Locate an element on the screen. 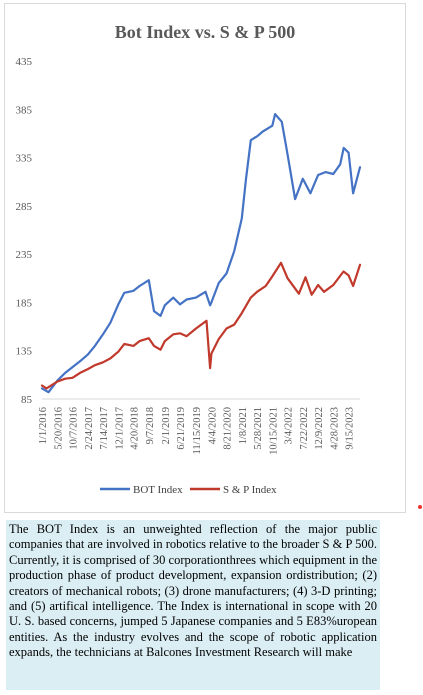 The image size is (423, 695). x-tick-label: 6/21/2019 is located at coordinates (181, 428).